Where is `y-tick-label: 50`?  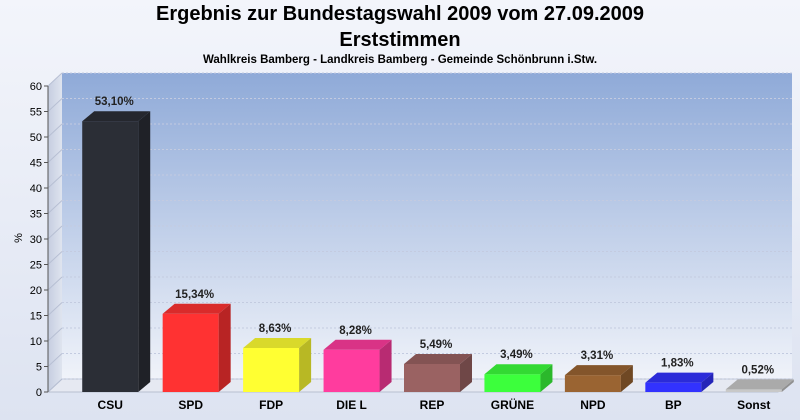 y-tick-label: 50 is located at coordinates (36, 138).